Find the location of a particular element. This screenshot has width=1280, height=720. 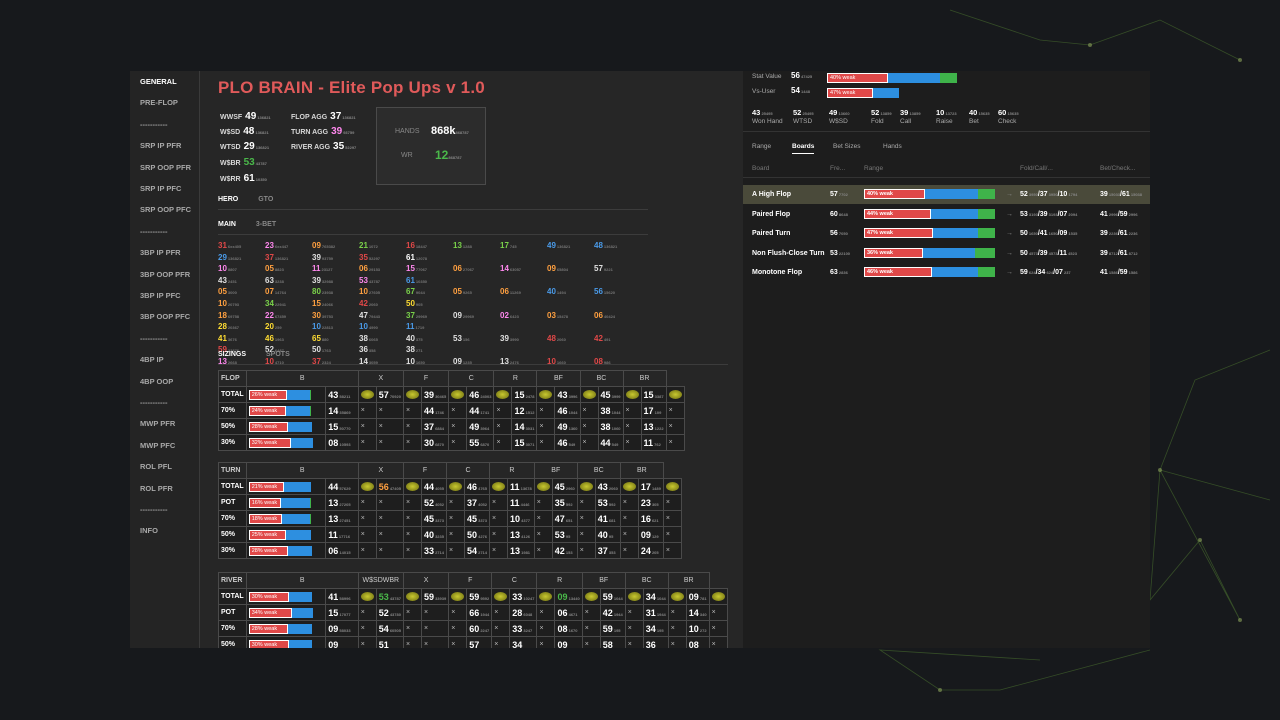

tab-3bet: 3-BET is located at coordinates (266, 224).